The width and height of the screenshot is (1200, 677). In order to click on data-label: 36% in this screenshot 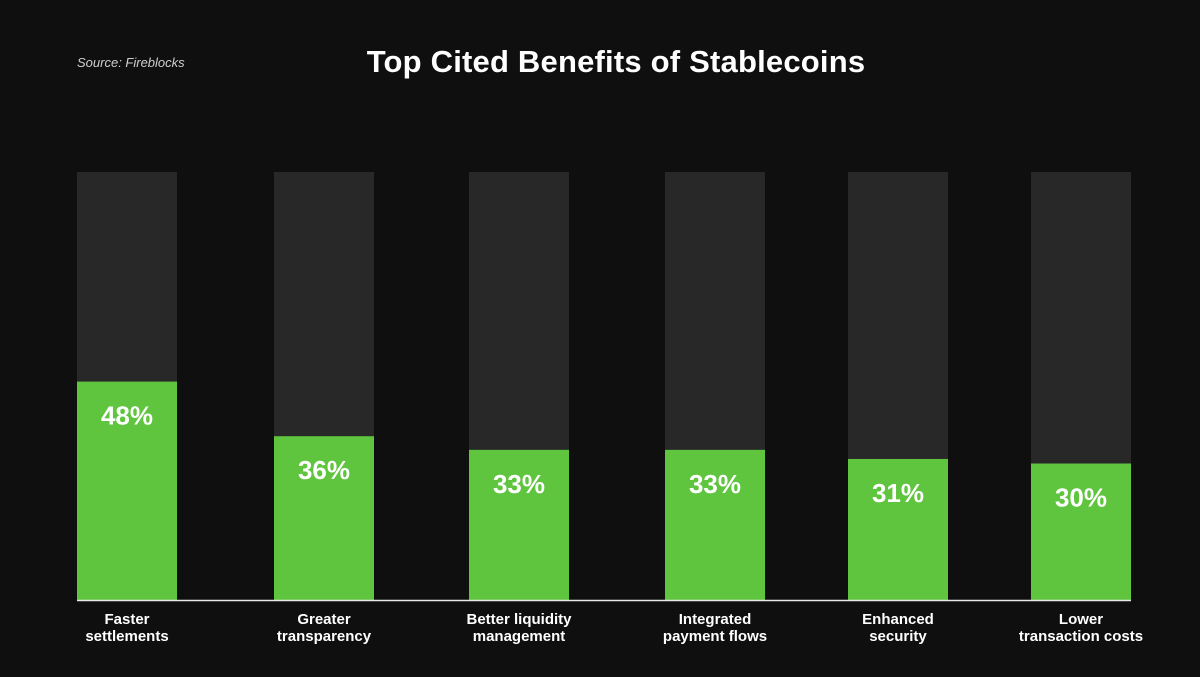, I will do `click(324, 470)`.